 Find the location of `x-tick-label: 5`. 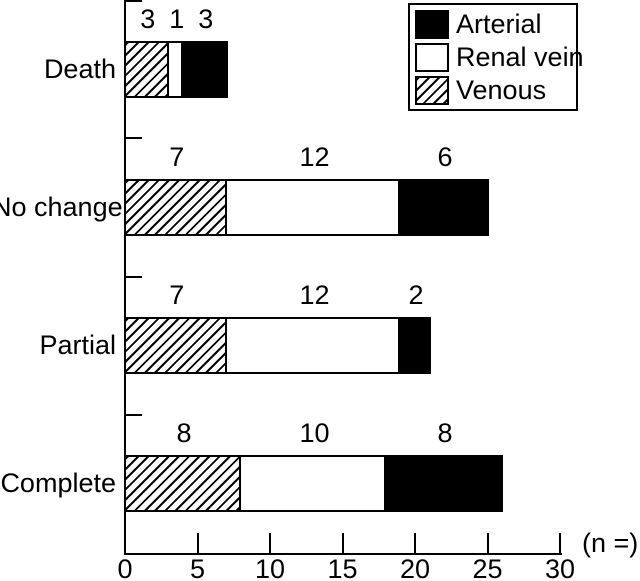

x-tick-label: 5 is located at coordinates (197, 567).